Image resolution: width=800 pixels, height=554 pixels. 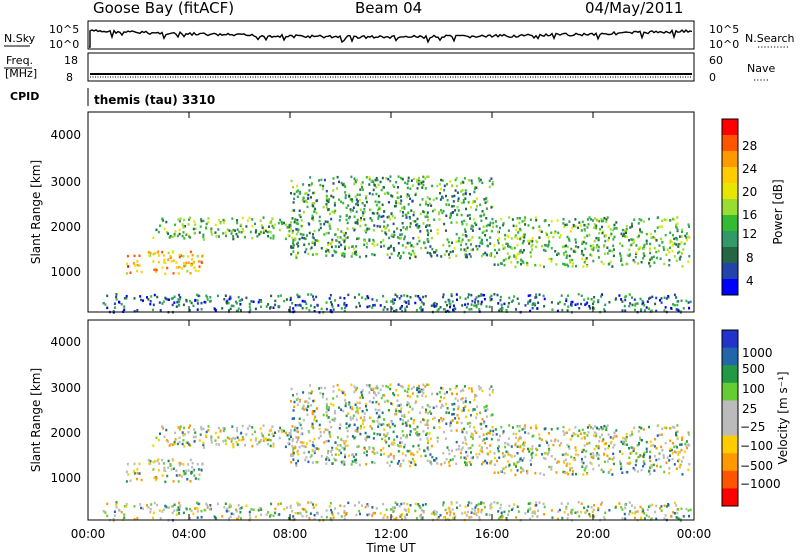 I want to click on velocity-y-tick-3000: 3000, so click(x=65, y=388).